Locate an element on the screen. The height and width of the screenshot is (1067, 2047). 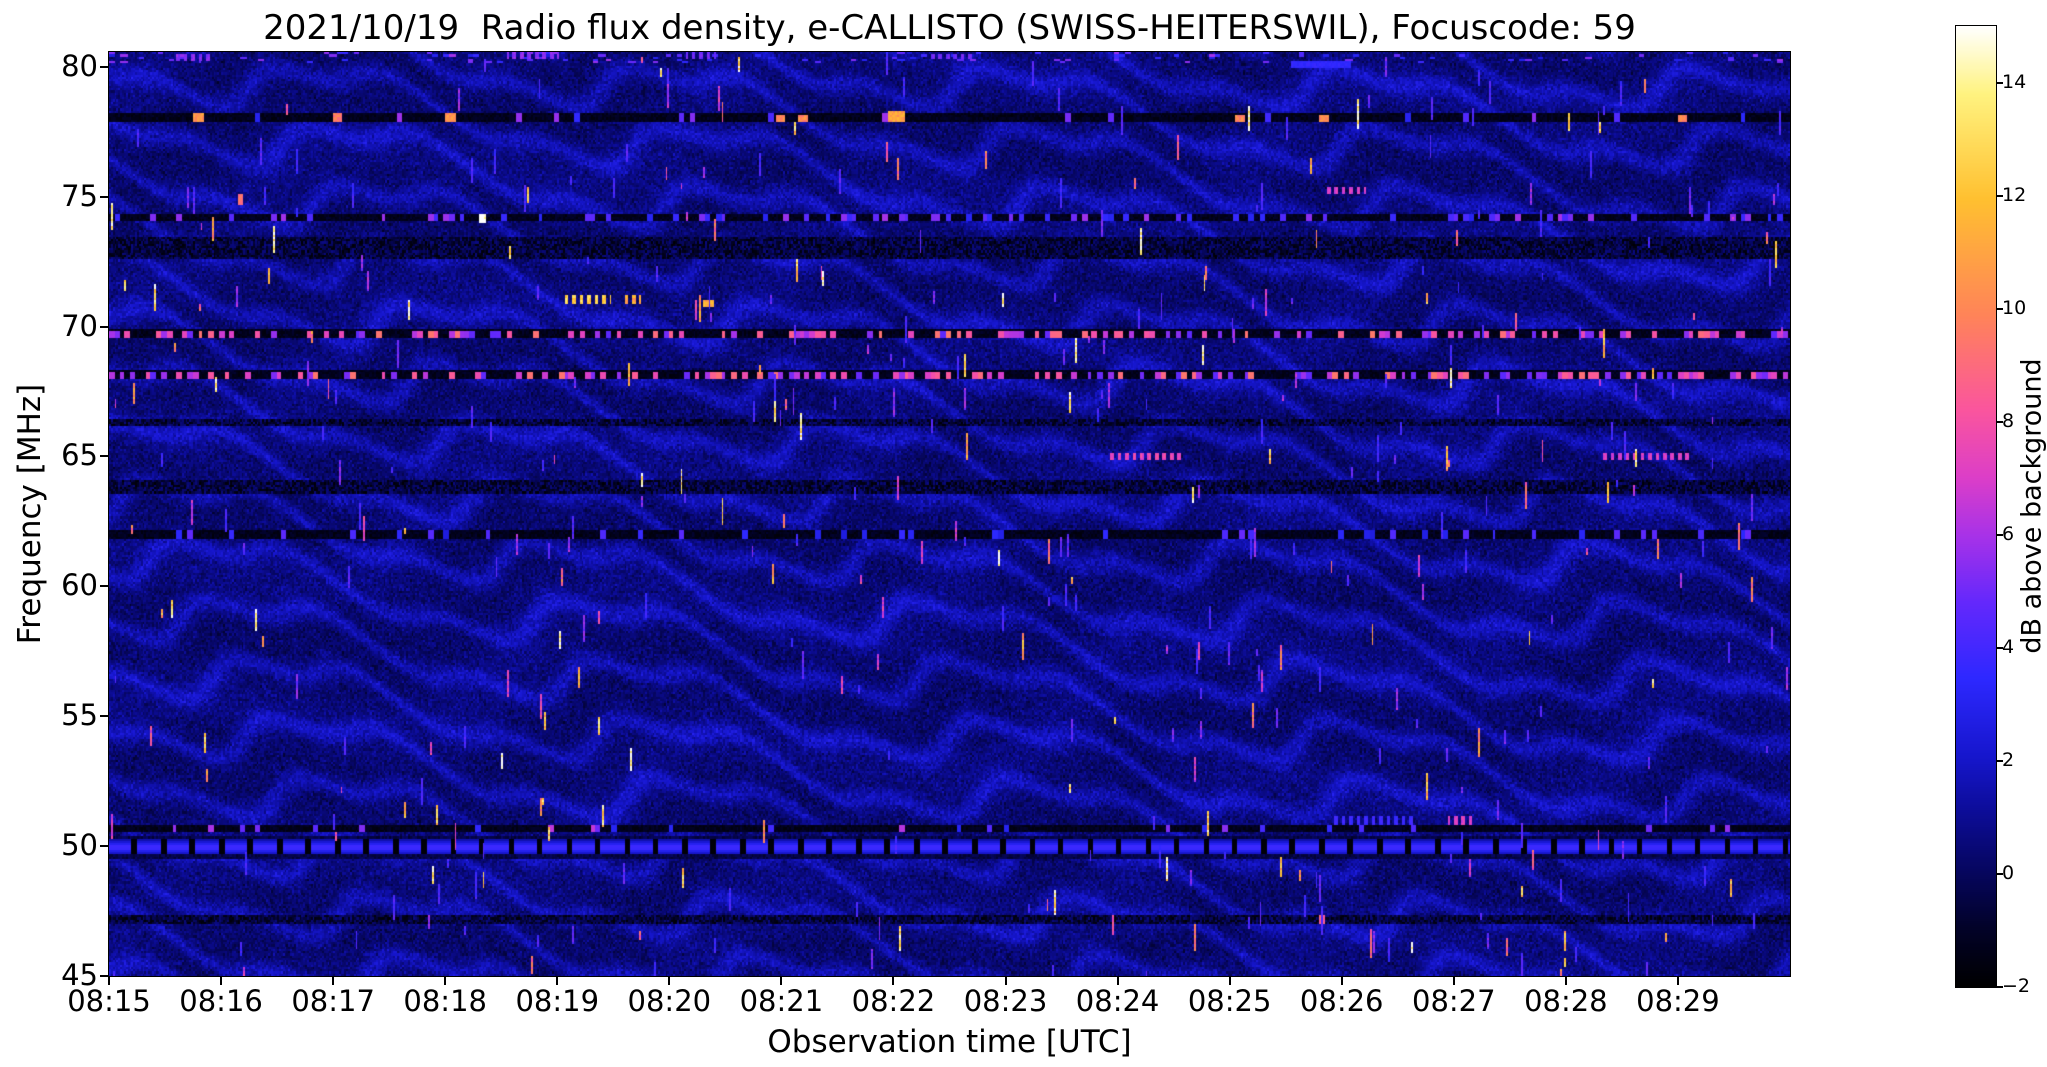
x-axis-label: Observation time [UTC] is located at coordinates (949, 1042).